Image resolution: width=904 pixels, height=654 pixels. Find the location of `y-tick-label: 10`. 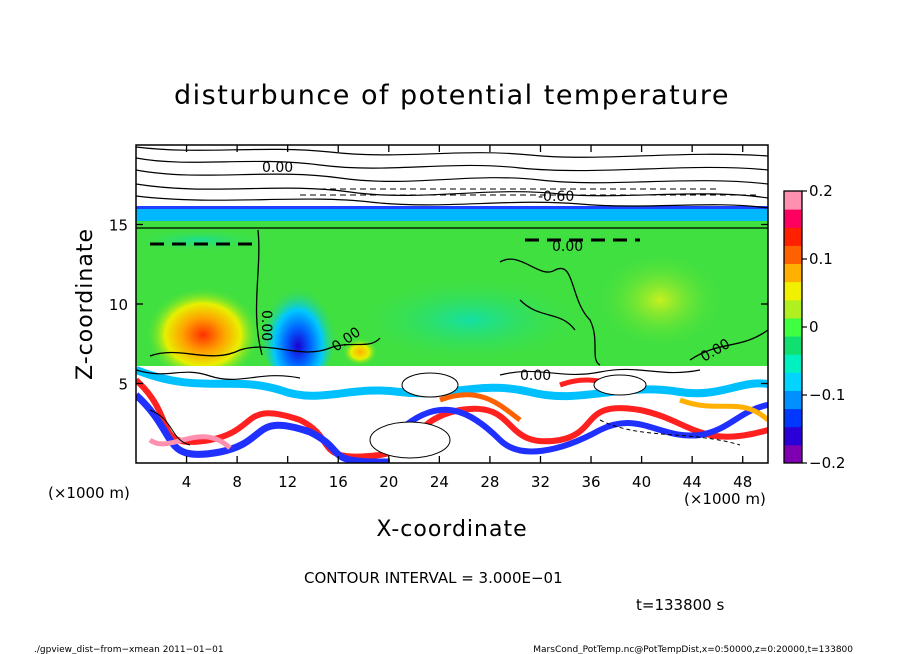

y-tick-label: 10 is located at coordinates (118, 305).